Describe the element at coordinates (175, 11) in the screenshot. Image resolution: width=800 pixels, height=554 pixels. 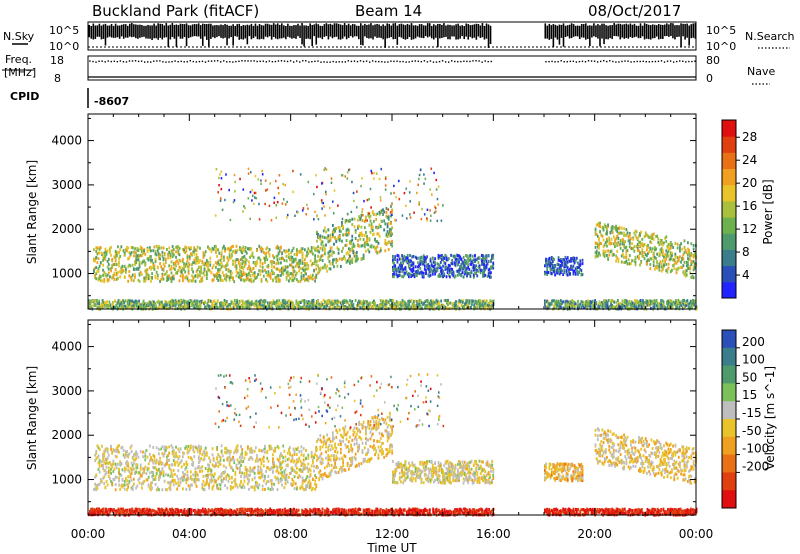
I see `station-title: Buckland Park (fitACF)` at that location.